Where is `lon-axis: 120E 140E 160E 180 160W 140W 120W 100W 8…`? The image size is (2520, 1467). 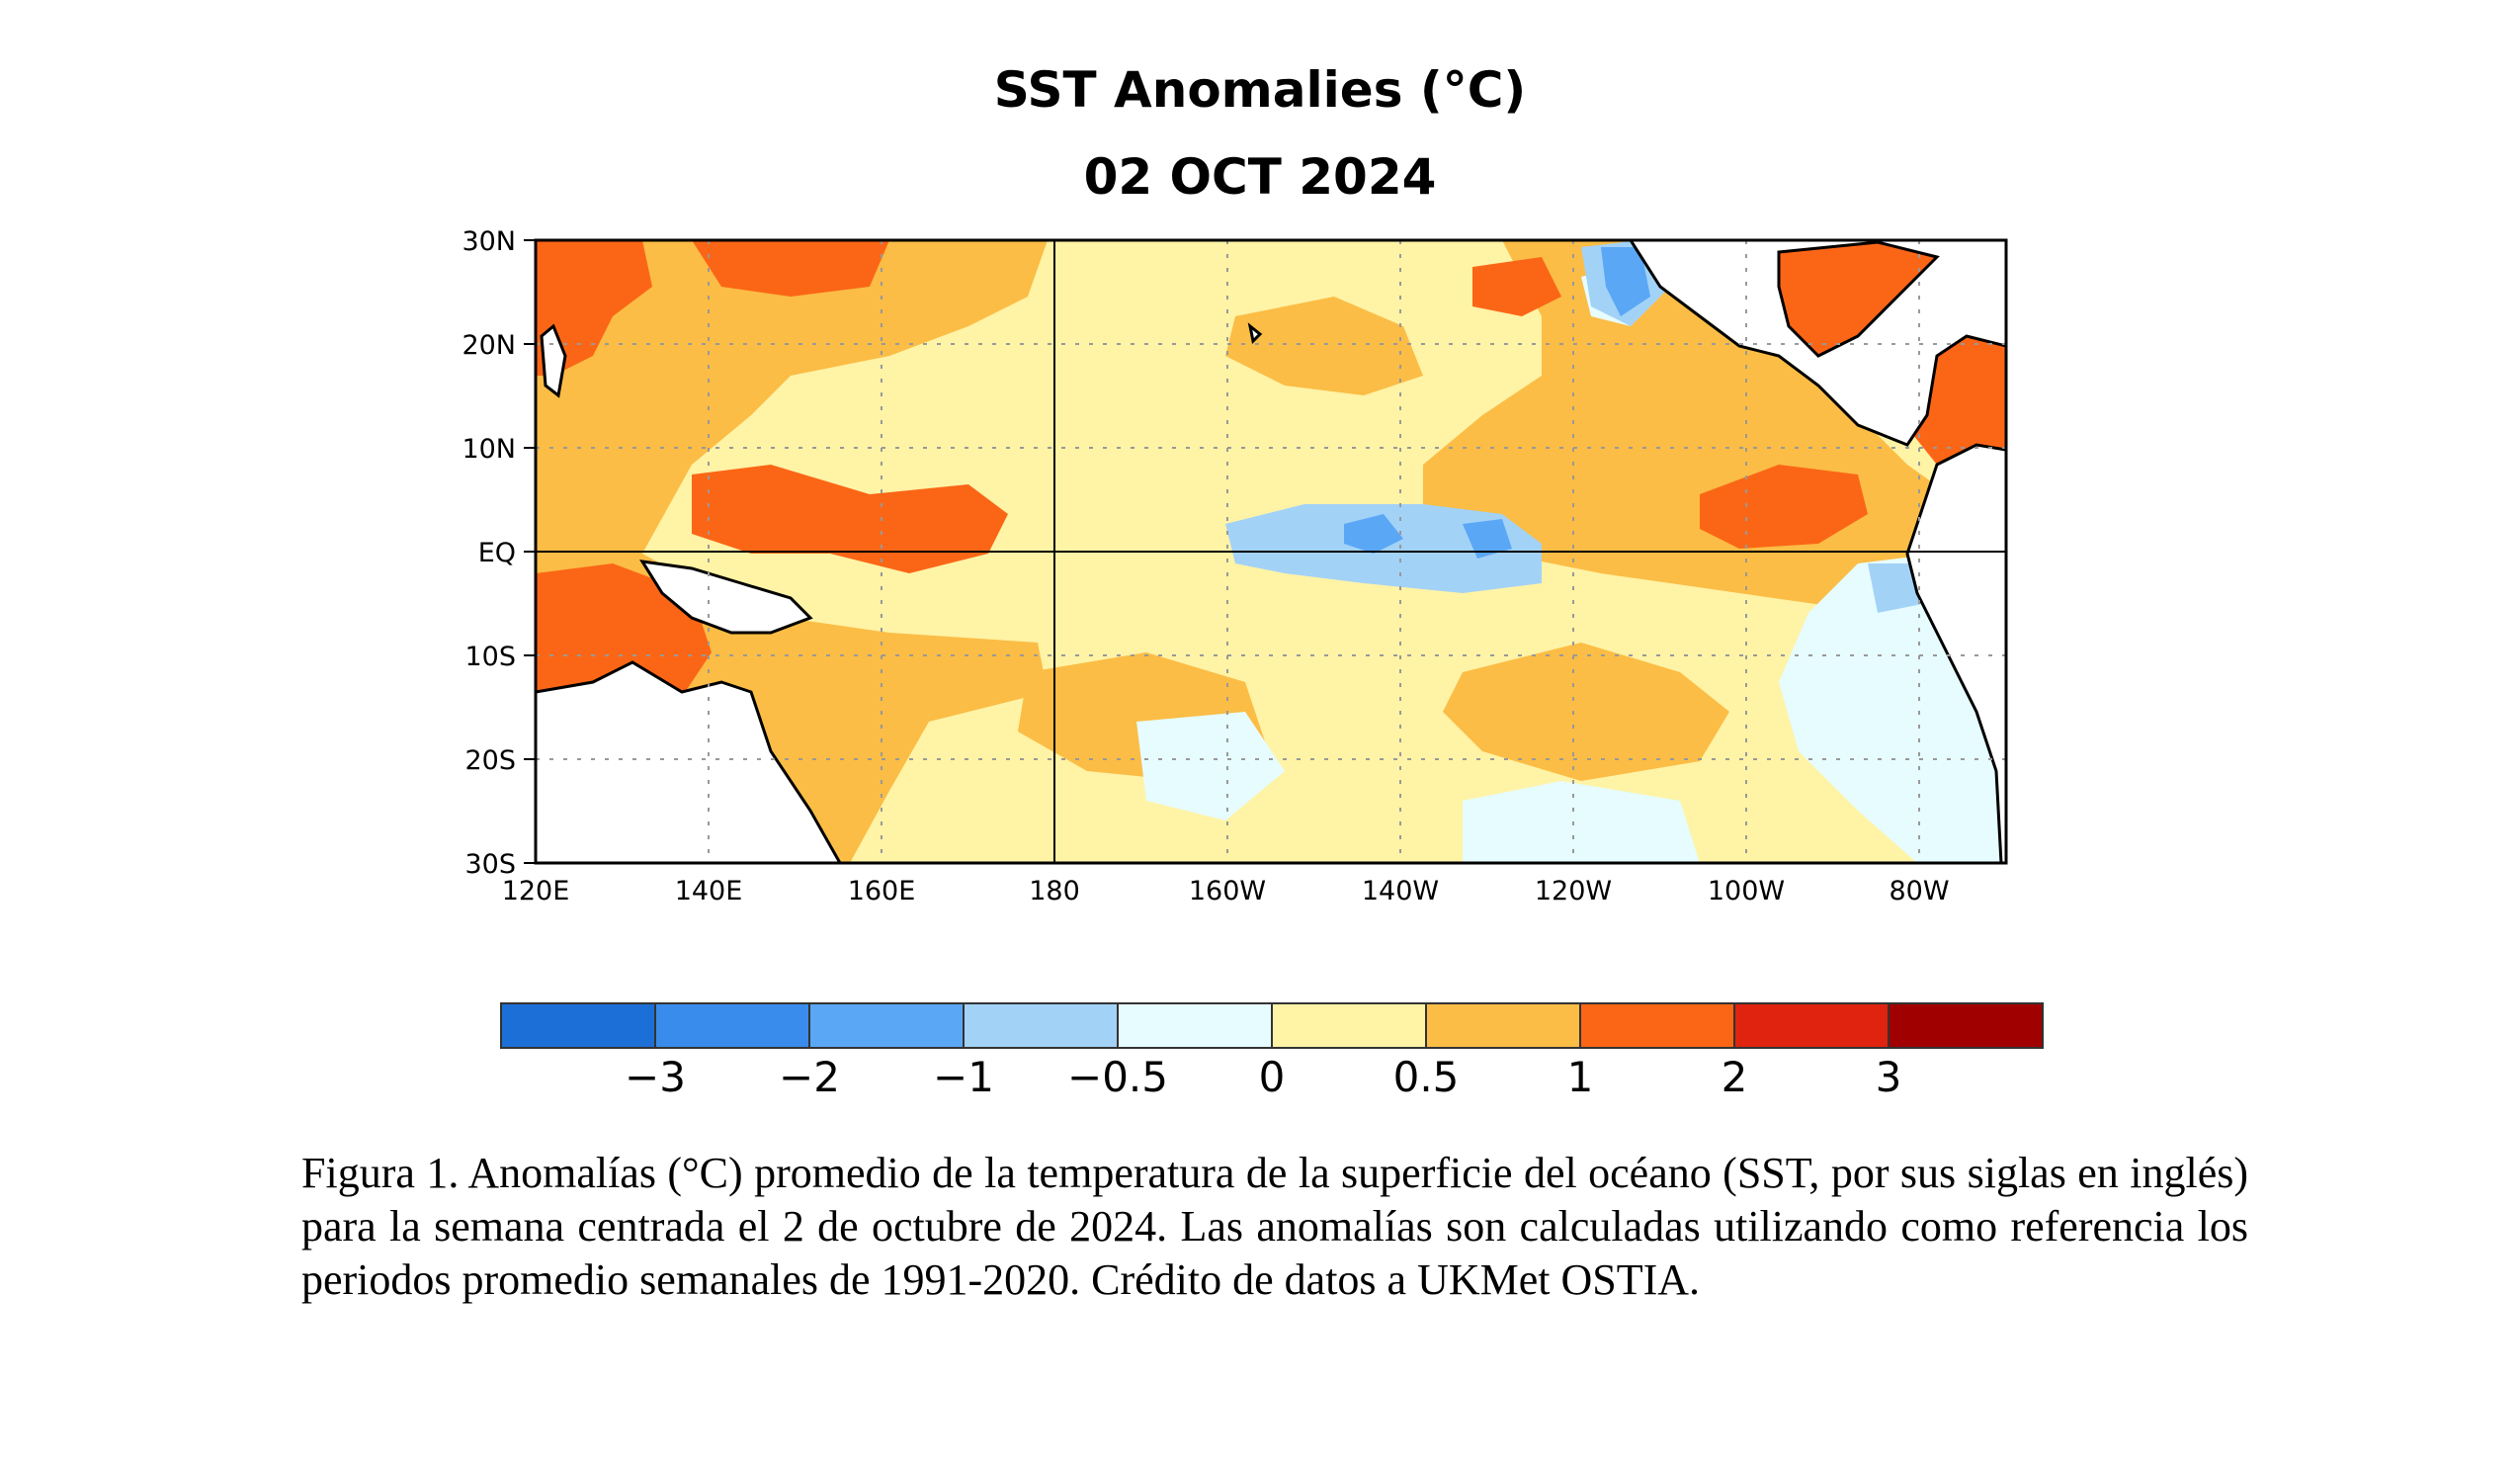 lon-axis: 120E 140E 160E 180 160W 140W 120W 100W 8… is located at coordinates (1226, 891).